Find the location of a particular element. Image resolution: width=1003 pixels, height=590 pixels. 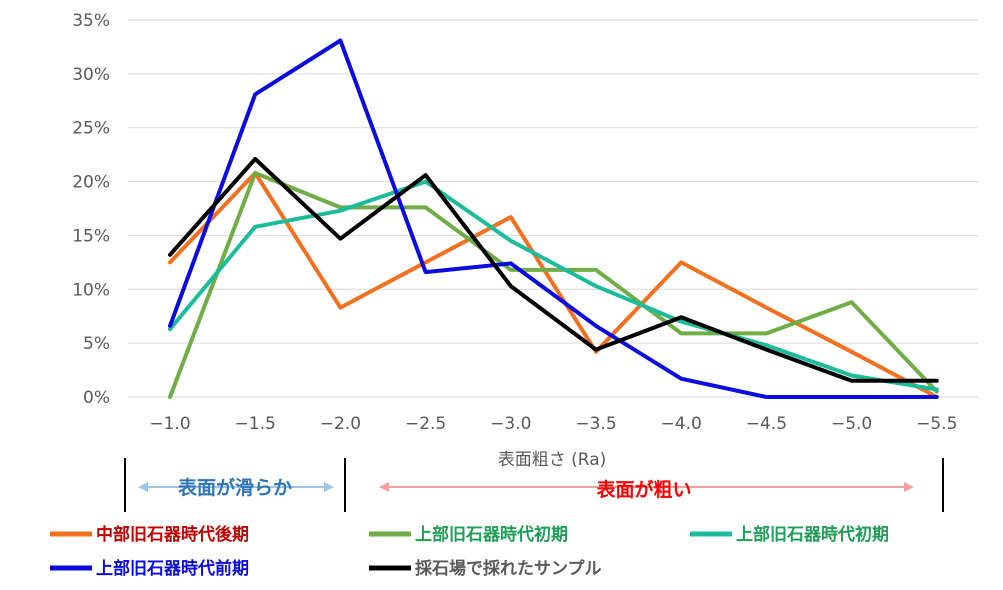

x-tick-label: −3.5 is located at coordinates (595, 424).